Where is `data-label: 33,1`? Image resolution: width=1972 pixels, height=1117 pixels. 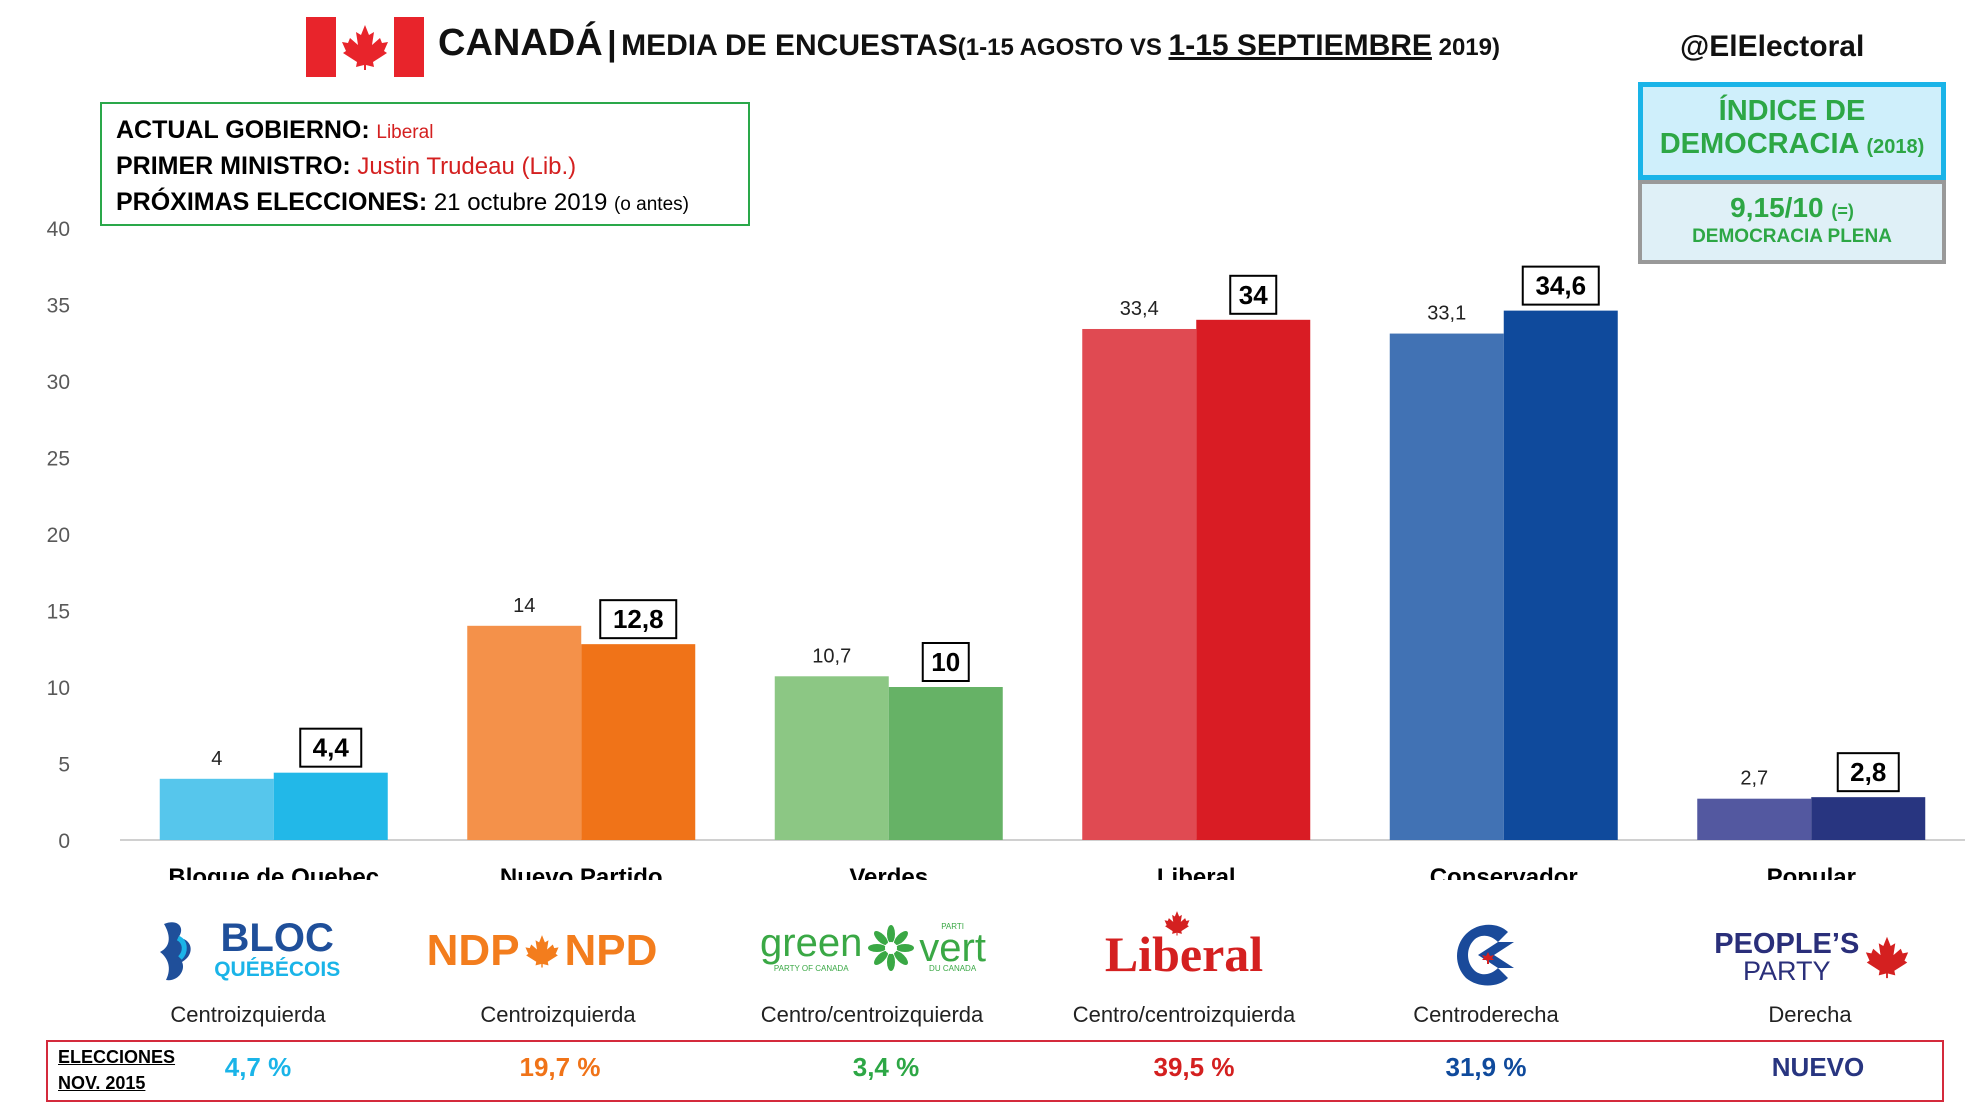
data-label: 33,1 is located at coordinates (1446, 314).